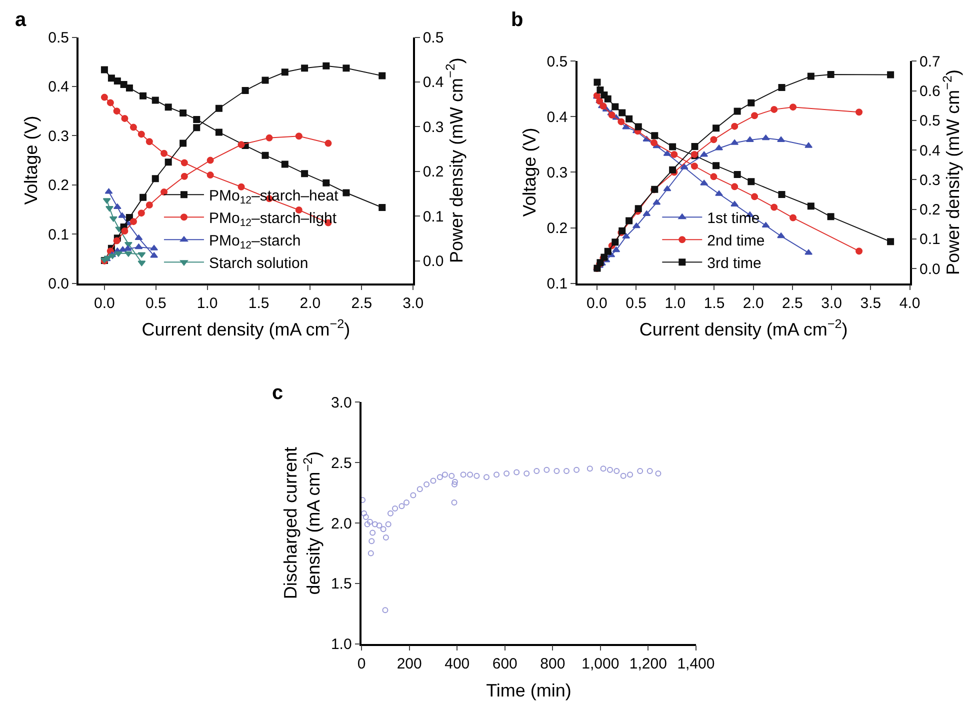 The width and height of the screenshot is (972, 703). I want to click on x-tick-label: 3.5, so click(871, 303).